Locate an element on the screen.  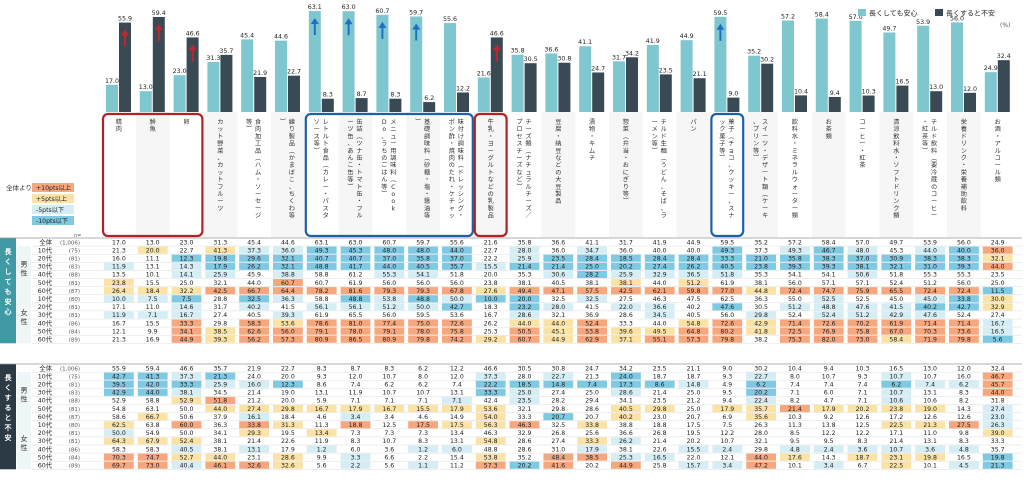
category-label: 飲料水・ミネラルウォーター類 is located at coordinates (795, 169).